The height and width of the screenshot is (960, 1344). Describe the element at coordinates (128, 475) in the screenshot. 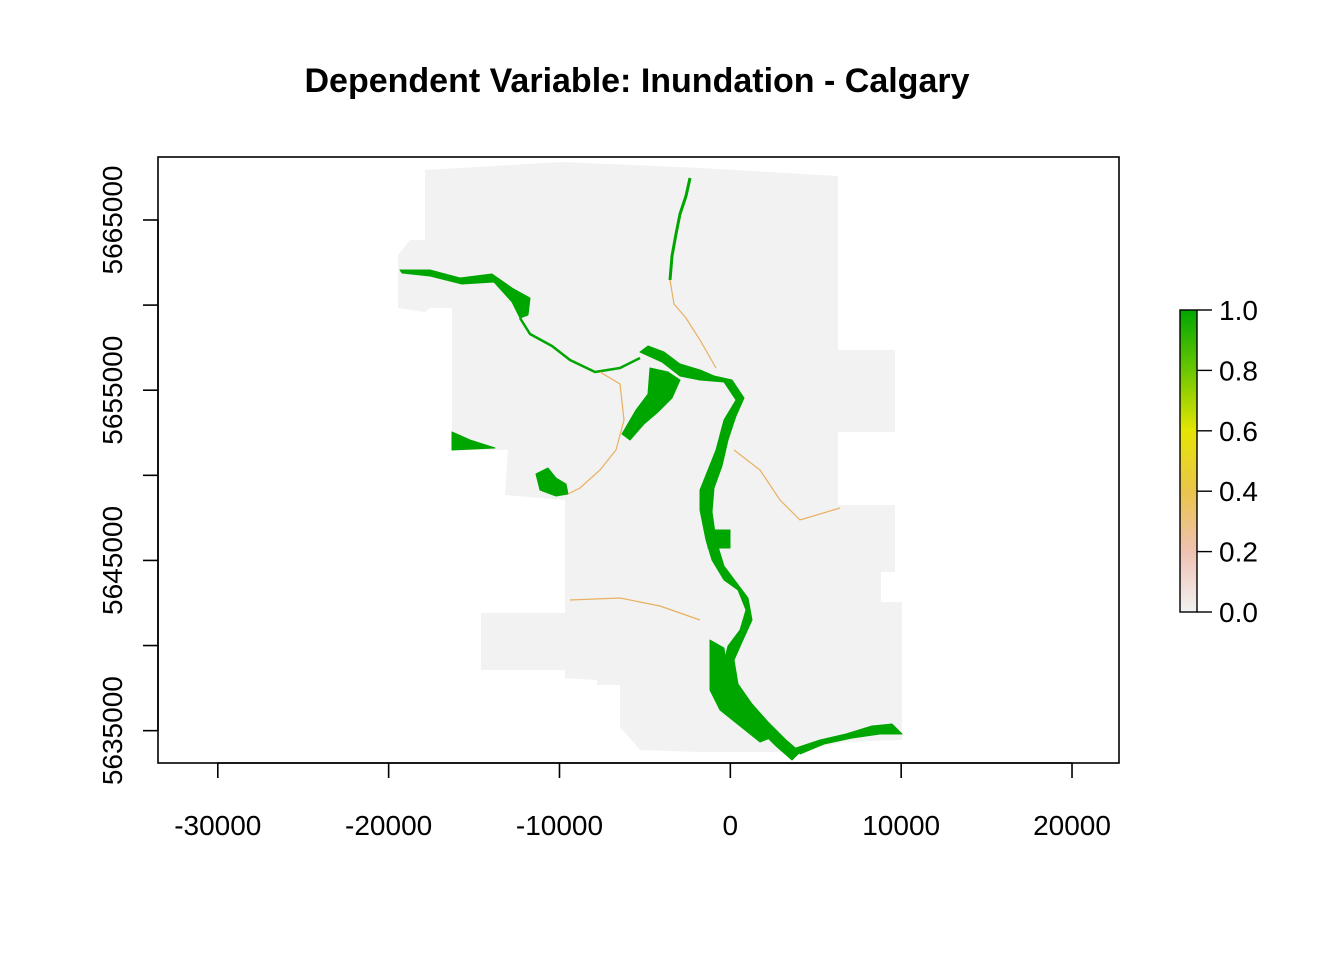

I see `y-axis: 5635000 5645000 5655000 5665000` at that location.